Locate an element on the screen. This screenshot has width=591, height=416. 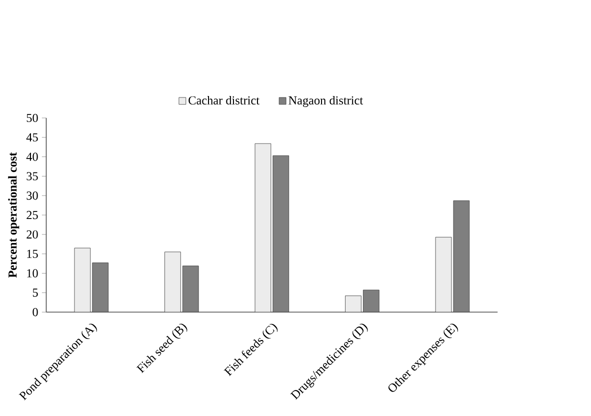
y-tick-label: 15 is located at coordinates (32, 254).